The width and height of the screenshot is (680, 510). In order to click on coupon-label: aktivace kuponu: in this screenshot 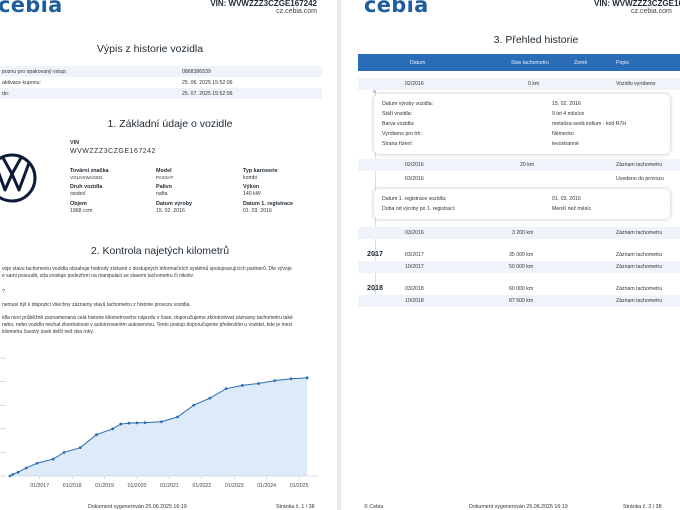, I will do `click(21, 82)`.